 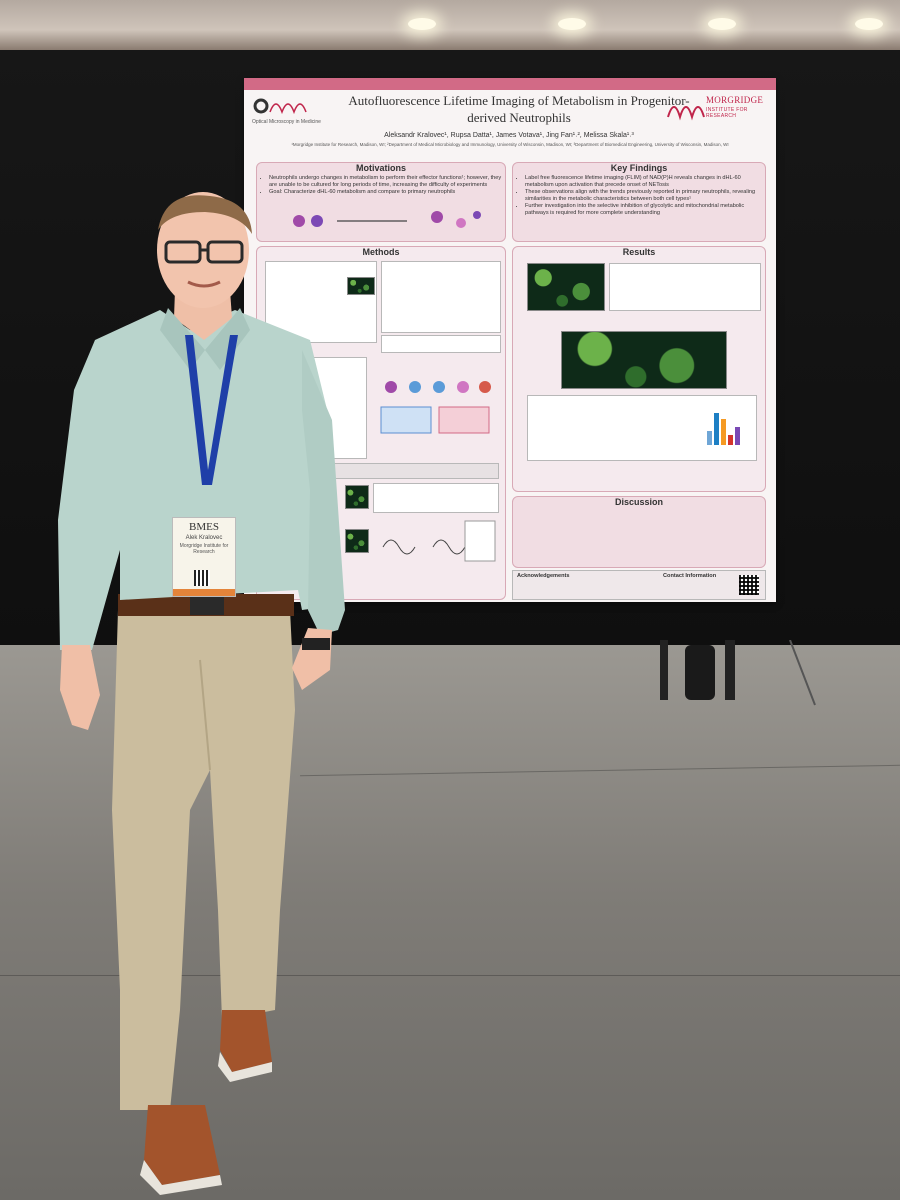 I want to click on left-shoe, so click(x=182, y=1145).